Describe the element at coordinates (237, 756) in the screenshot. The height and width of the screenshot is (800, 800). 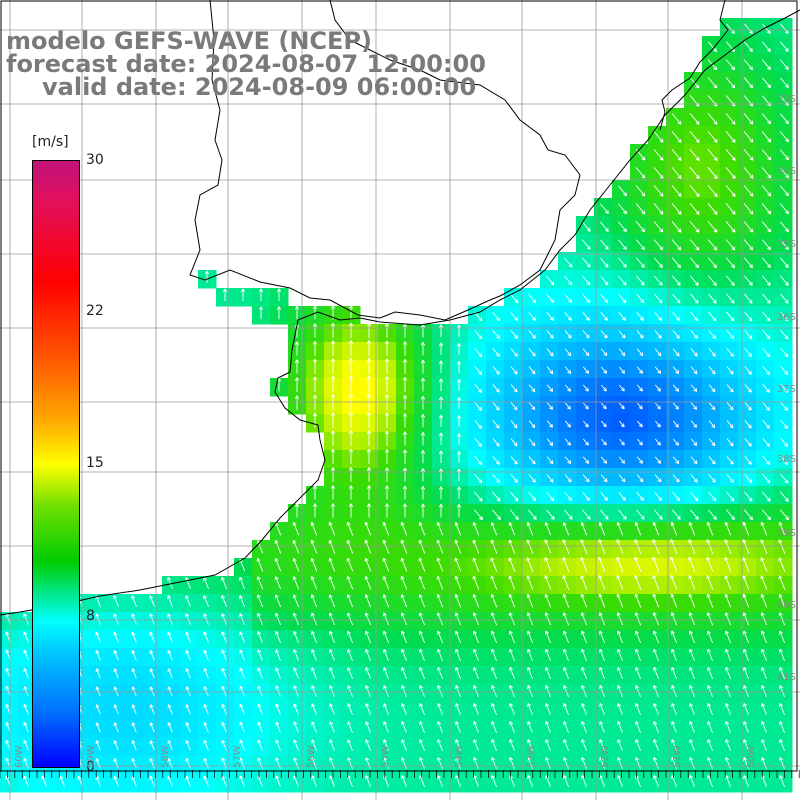
I see `longitude-label: 57W` at that location.